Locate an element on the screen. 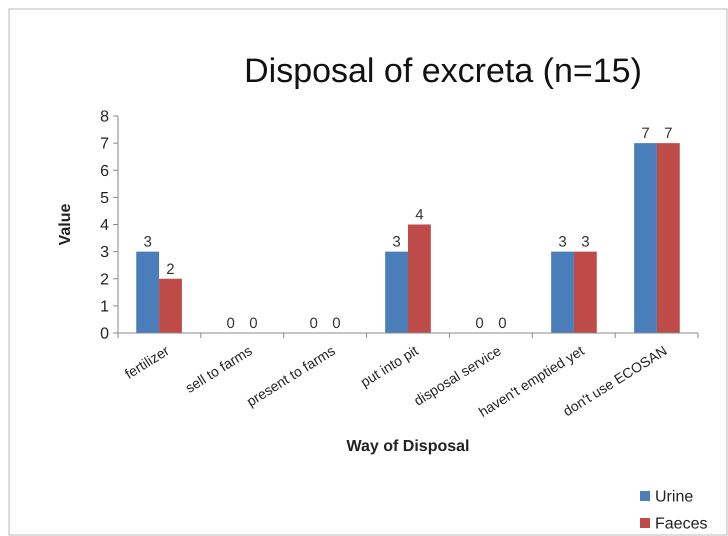  legend-label: Urine is located at coordinates (674, 497).